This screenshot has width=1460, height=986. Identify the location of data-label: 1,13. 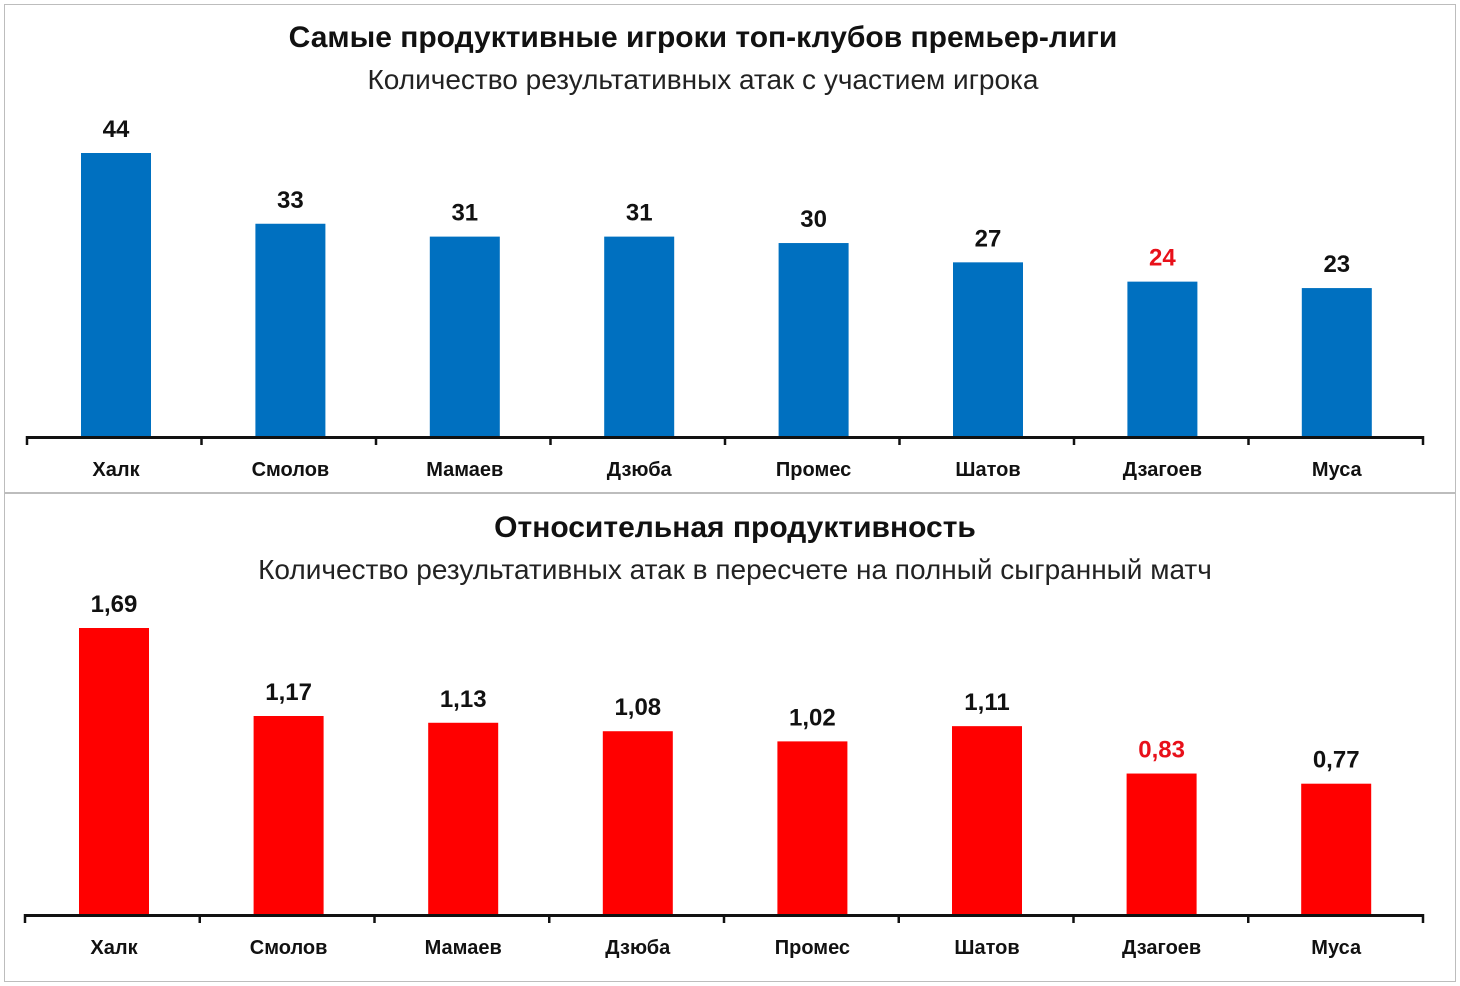
(463, 699).